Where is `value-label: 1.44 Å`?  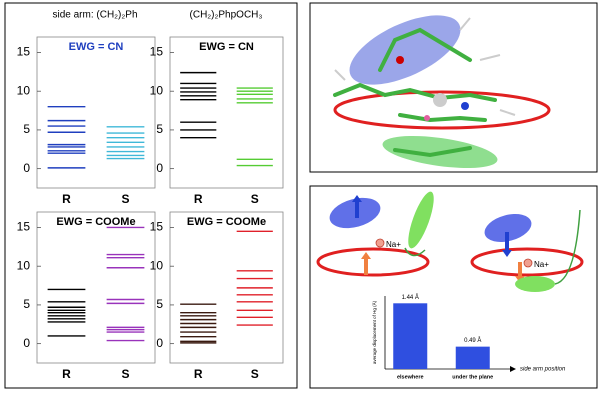
value-label: 1.44 Å is located at coordinates (410, 297).